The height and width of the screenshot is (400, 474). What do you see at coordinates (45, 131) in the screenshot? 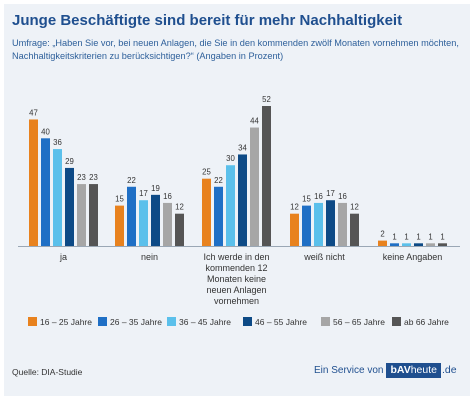
I see `data-label: 40` at bounding box center [45, 131].